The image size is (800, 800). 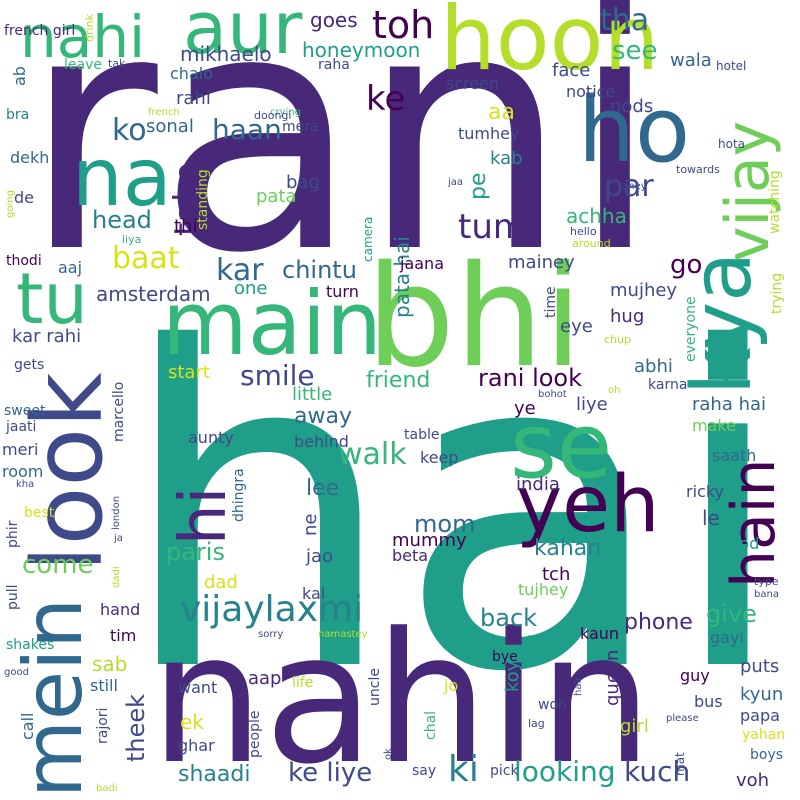 What do you see at coordinates (117, 63) in the screenshot?
I see `word-tak: tak` at bounding box center [117, 63].